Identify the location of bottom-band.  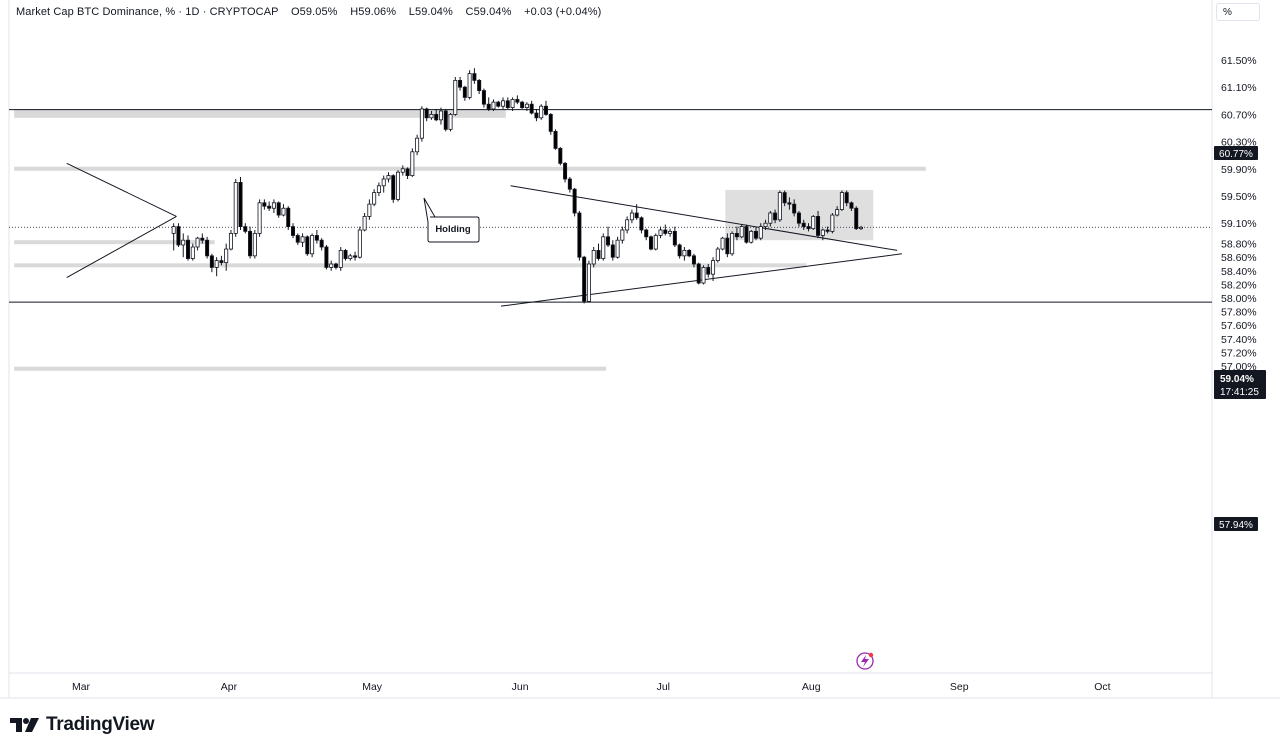
(310, 368).